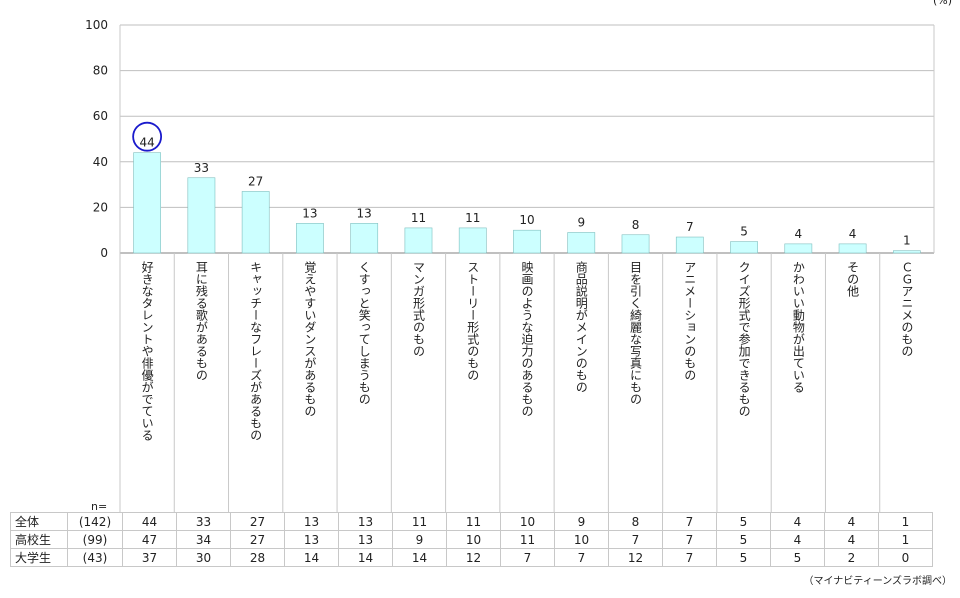 This screenshot has width=960, height=598. I want to click on bar-value-label: 7, so click(690, 227).